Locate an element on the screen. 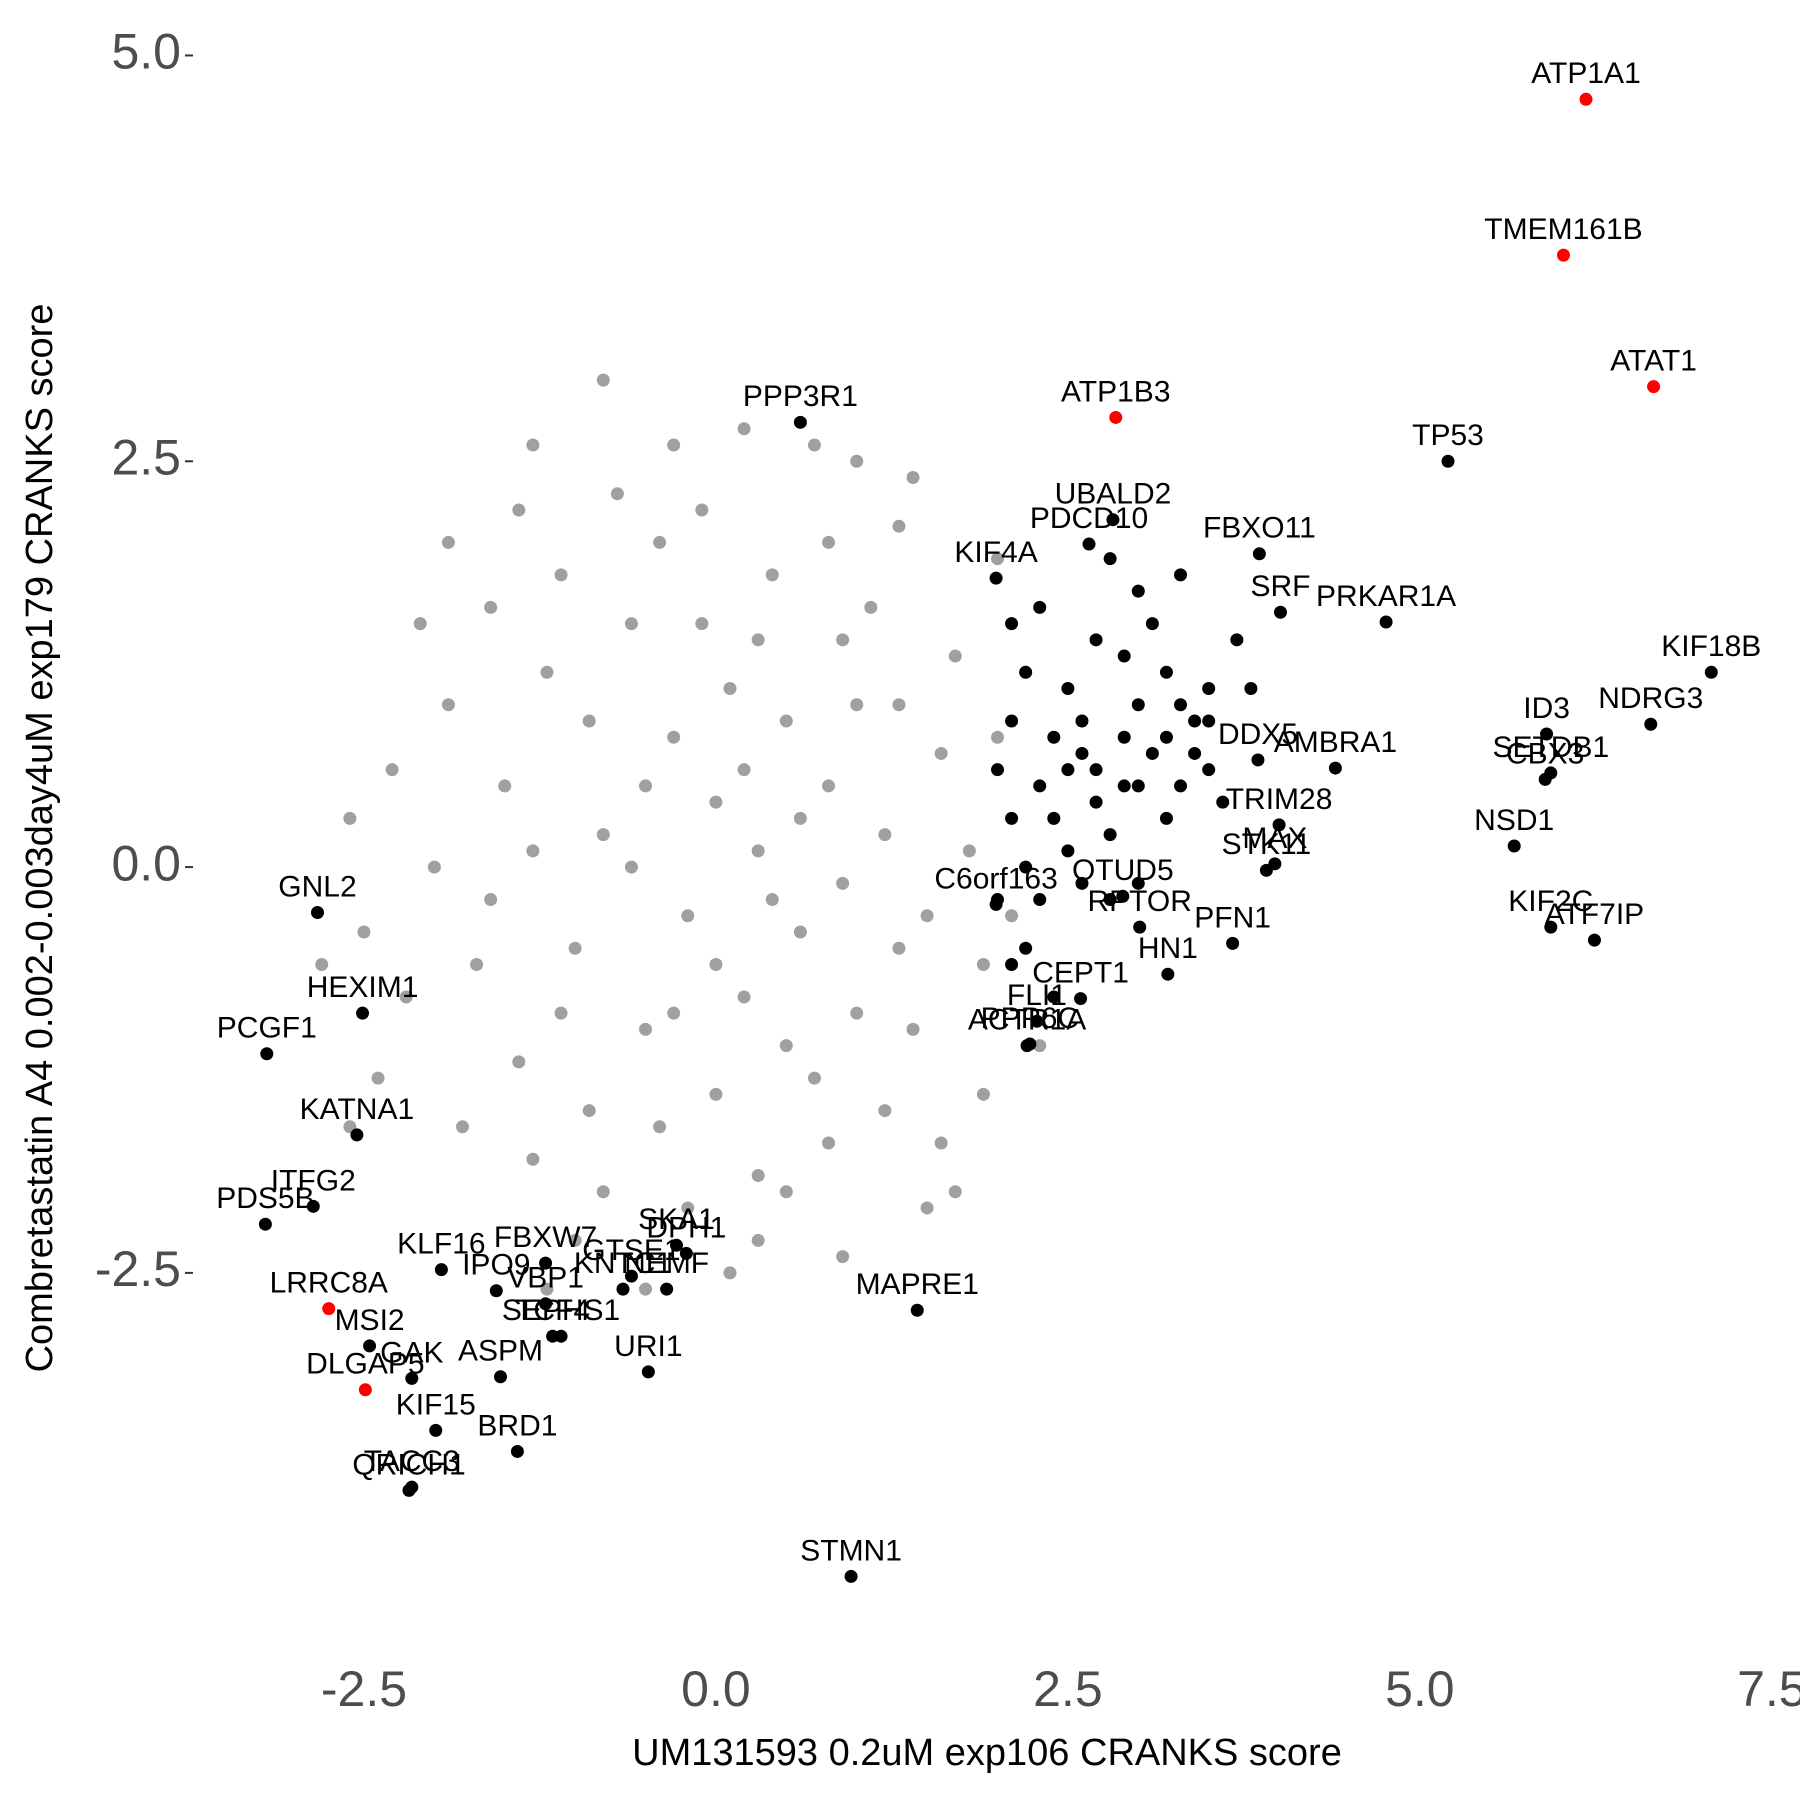 Image resolution: width=1800 pixels, height=1800 pixels. y-tick-label: -2.5 is located at coordinates (138, 1269).